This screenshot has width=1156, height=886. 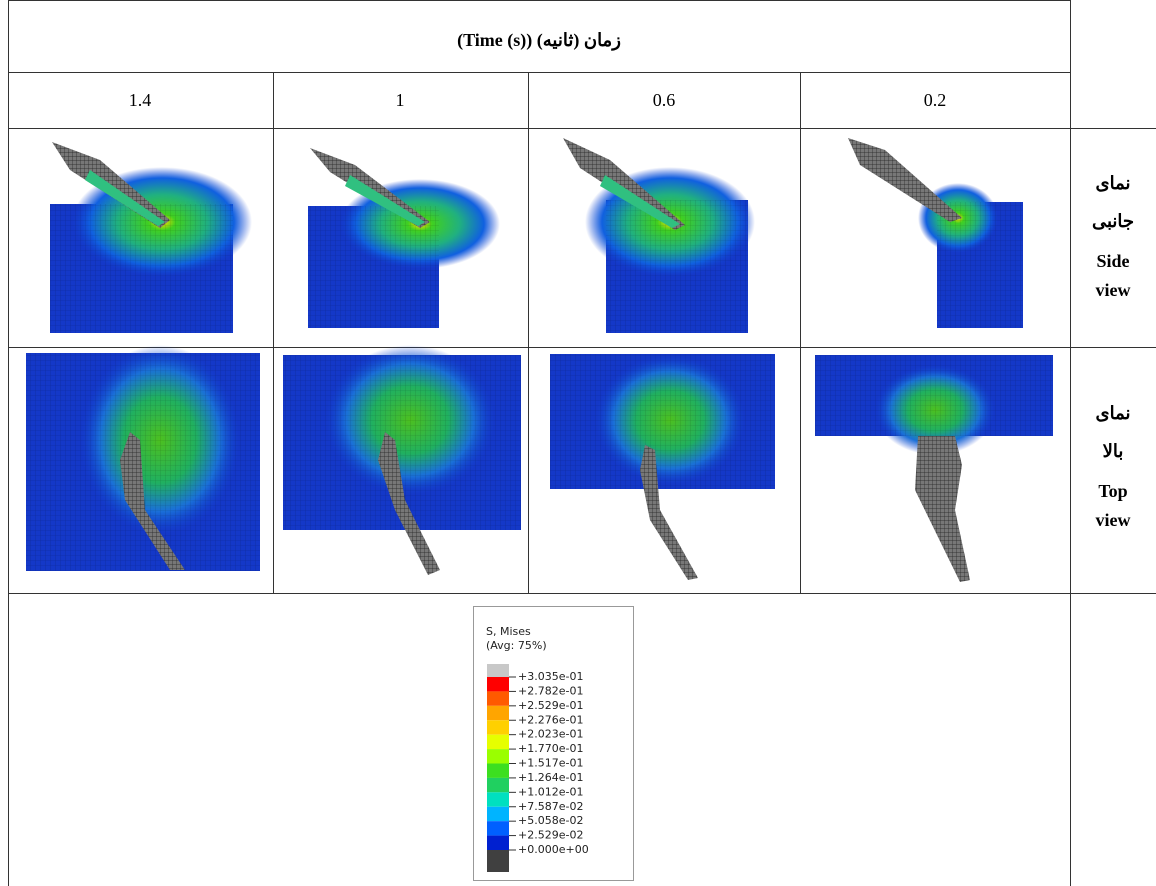 I want to click on side-view-1.4, so click(x=151, y=237).